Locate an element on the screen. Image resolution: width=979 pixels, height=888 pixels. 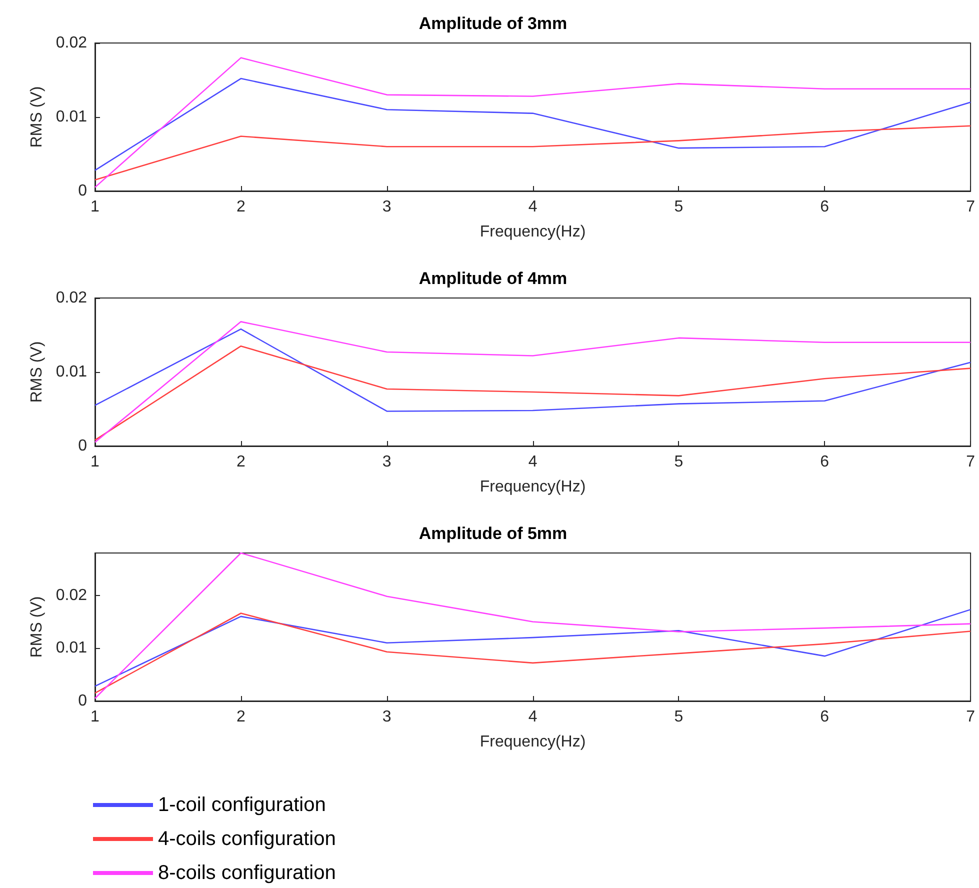
chart-title: Amplitude of 3mm is located at coordinates (493, 23).